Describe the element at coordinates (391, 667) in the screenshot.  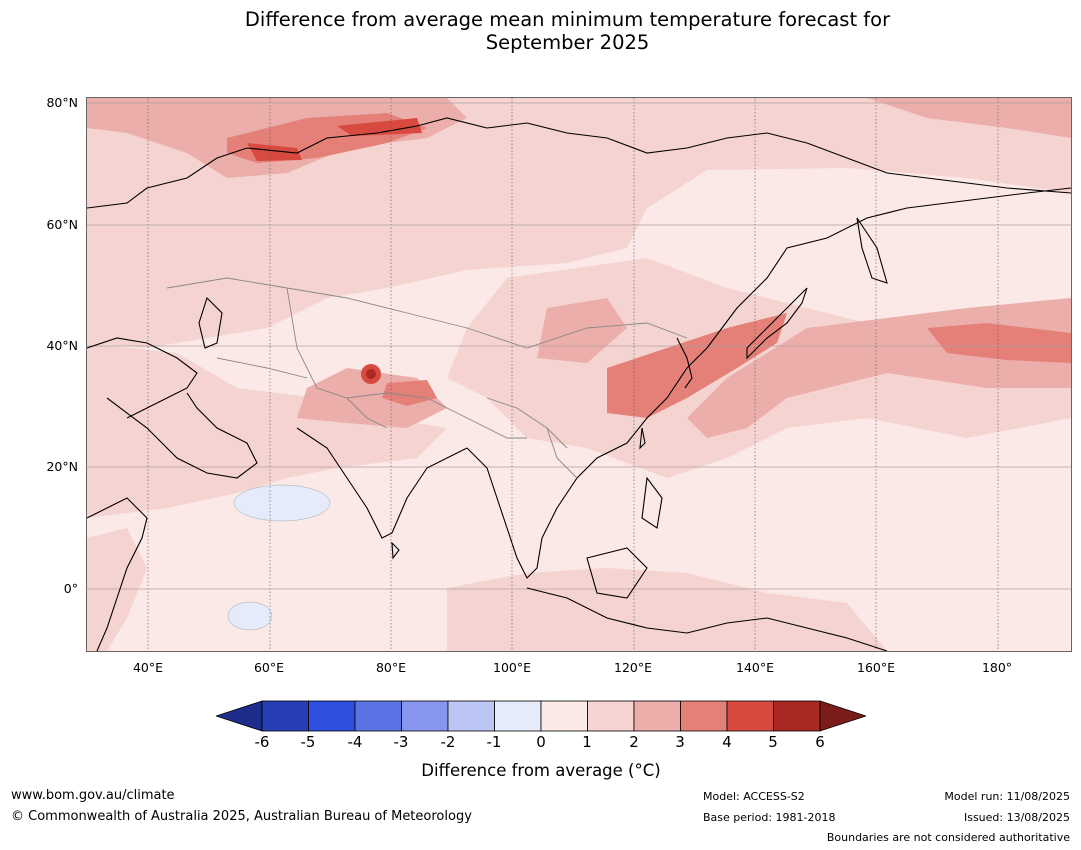
I see `x-tick-80e: 80°E` at that location.